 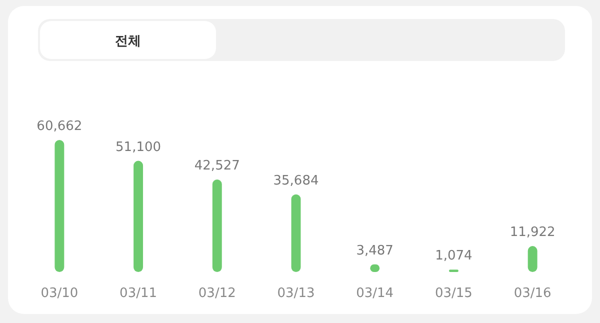 I want to click on data-label: 35,684, so click(x=296, y=180).